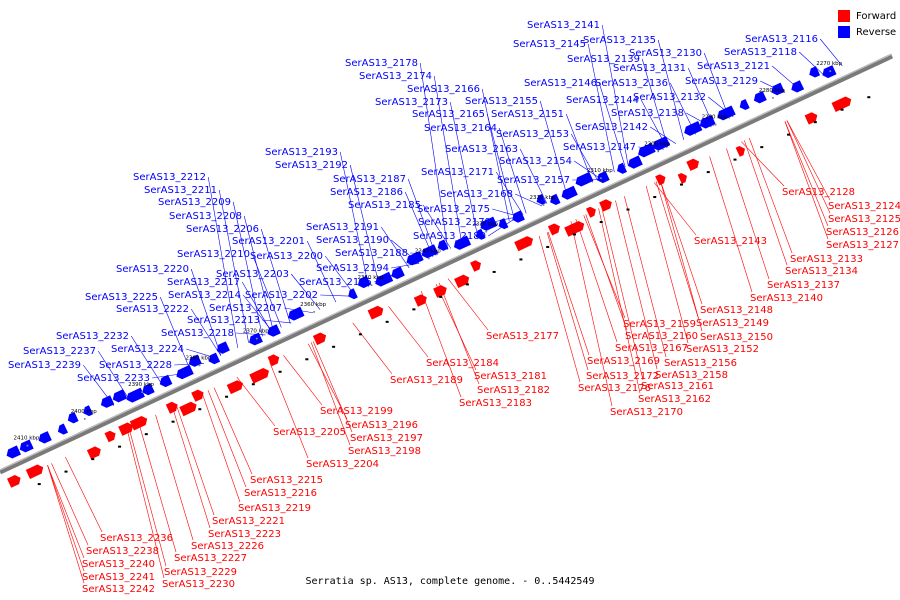  Describe the element at coordinates (222, 229) in the screenshot. I see `reverse-gene-label: SerAS13_2206` at that location.